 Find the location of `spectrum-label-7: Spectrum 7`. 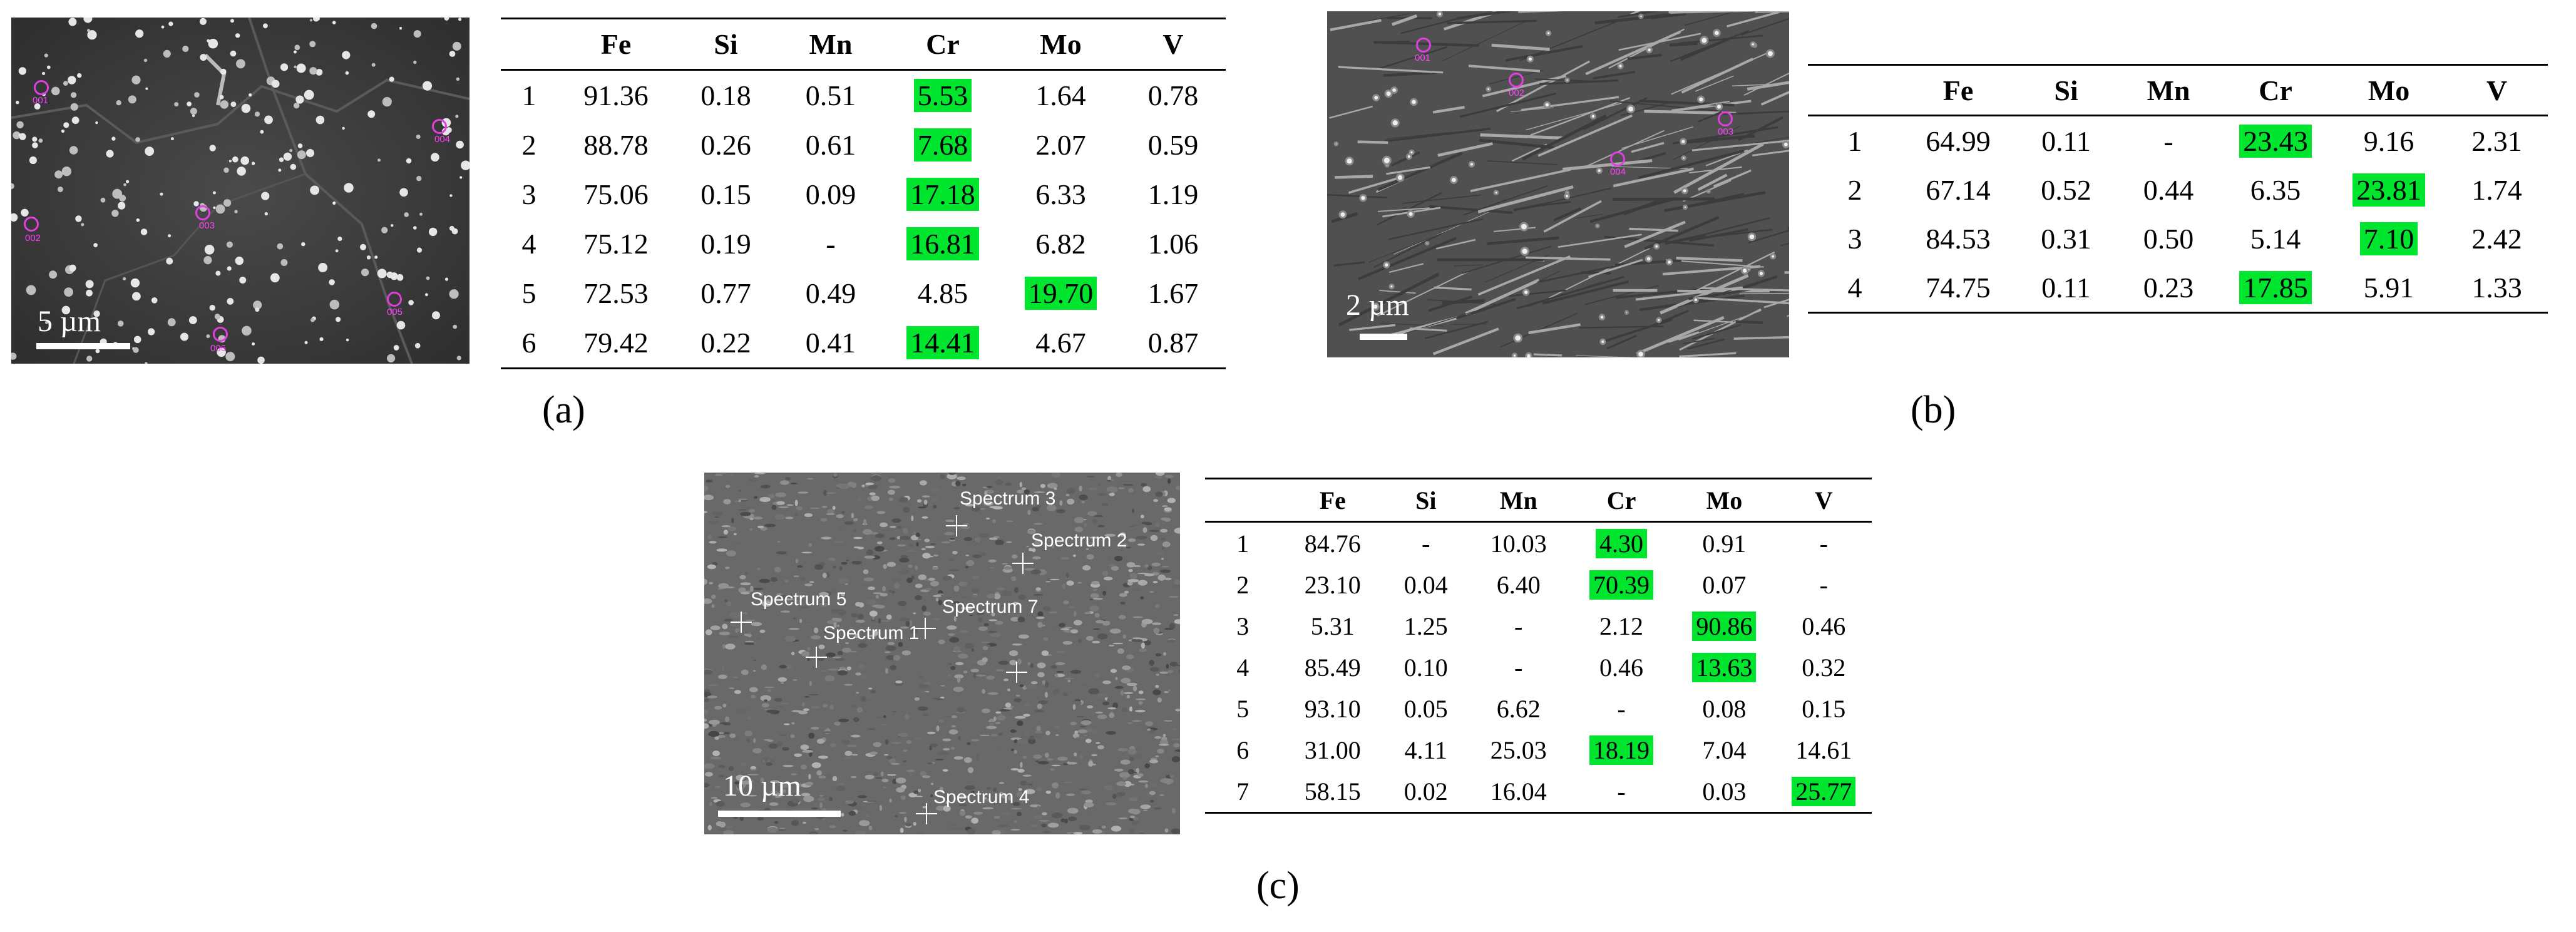

spectrum-label-7: Spectrum 7 is located at coordinates (990, 607).